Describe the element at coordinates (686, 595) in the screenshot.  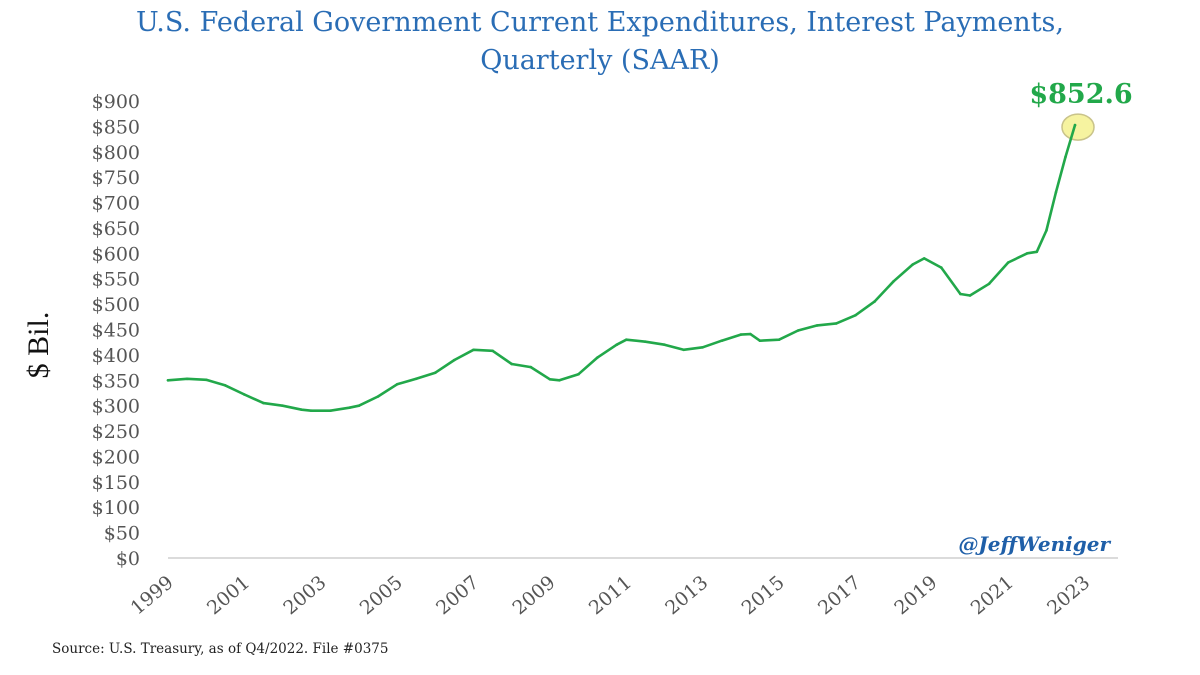
I see `x-tick-label: 2013` at that location.